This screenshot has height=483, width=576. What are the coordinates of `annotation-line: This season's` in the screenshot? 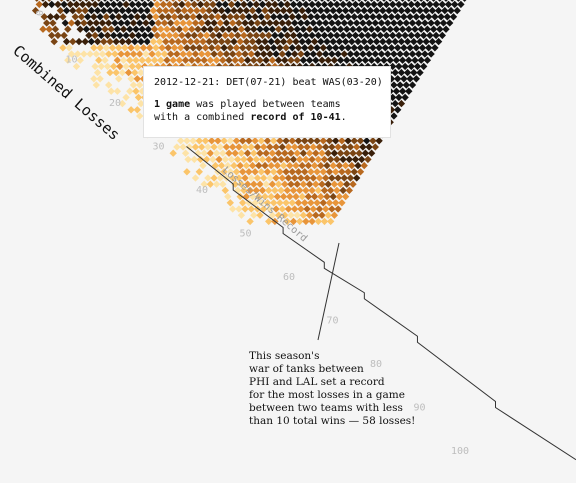 It's located at (284, 356).